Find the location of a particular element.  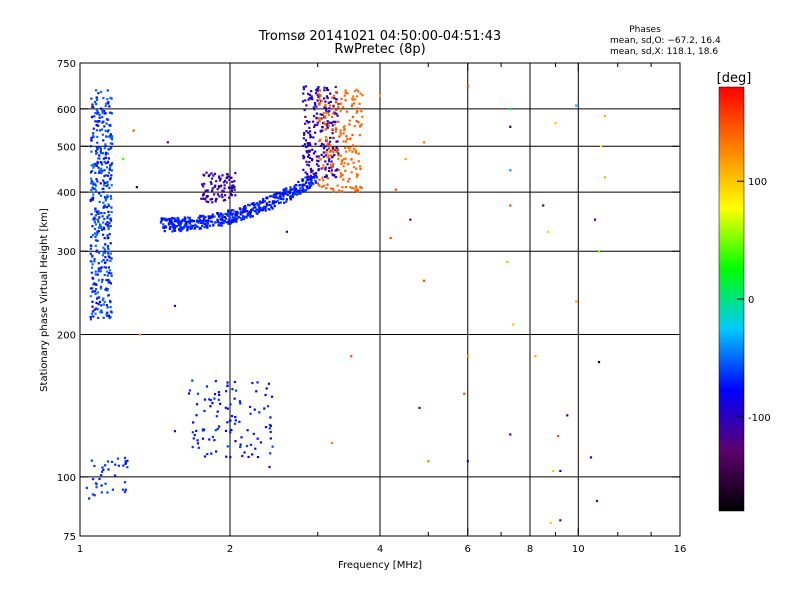

y-tick-label: 200 is located at coordinates (66, 336).